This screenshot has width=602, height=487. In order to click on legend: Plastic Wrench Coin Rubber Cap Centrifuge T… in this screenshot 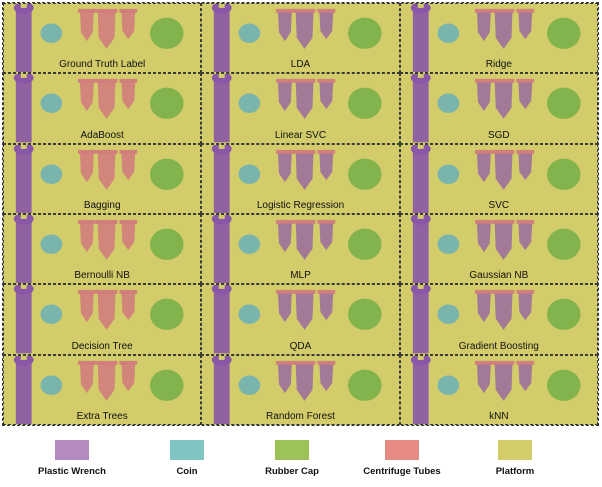, I will do `click(301, 460)`.